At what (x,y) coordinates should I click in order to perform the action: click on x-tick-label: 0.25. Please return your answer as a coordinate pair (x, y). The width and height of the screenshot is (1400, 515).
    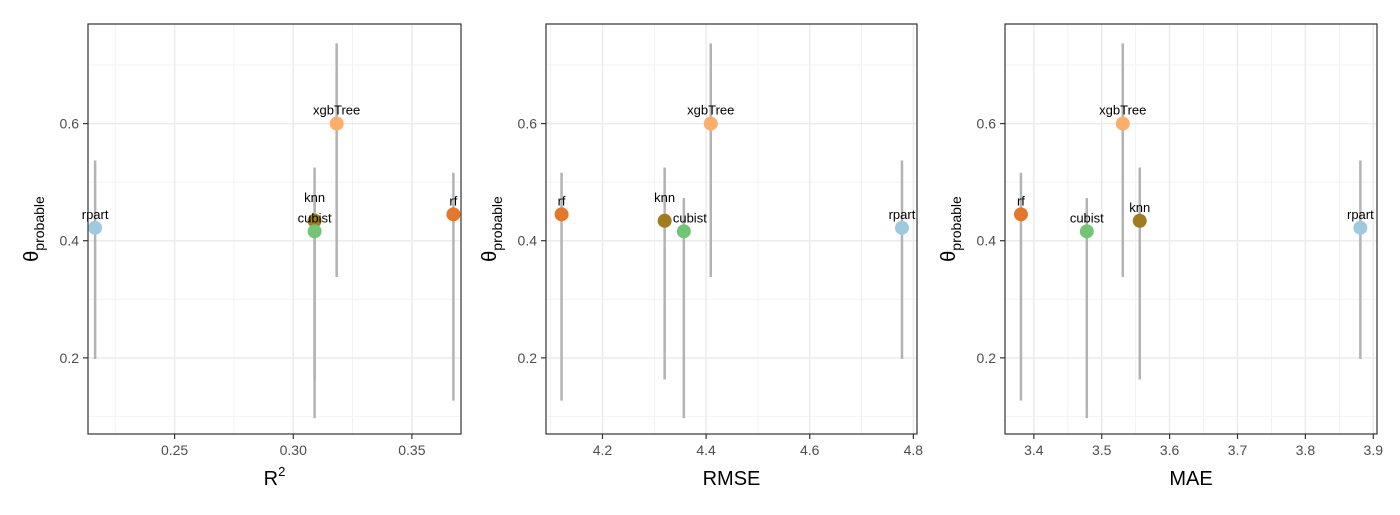
    Looking at the image, I should click on (174, 450).